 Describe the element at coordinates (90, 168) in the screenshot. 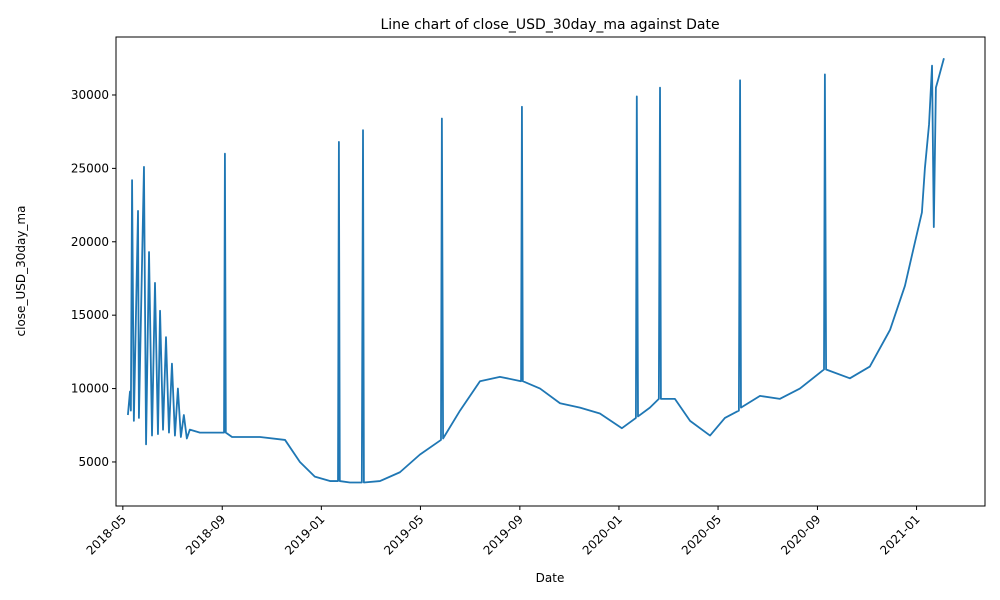

I see `y-tick-label: 25000` at that location.